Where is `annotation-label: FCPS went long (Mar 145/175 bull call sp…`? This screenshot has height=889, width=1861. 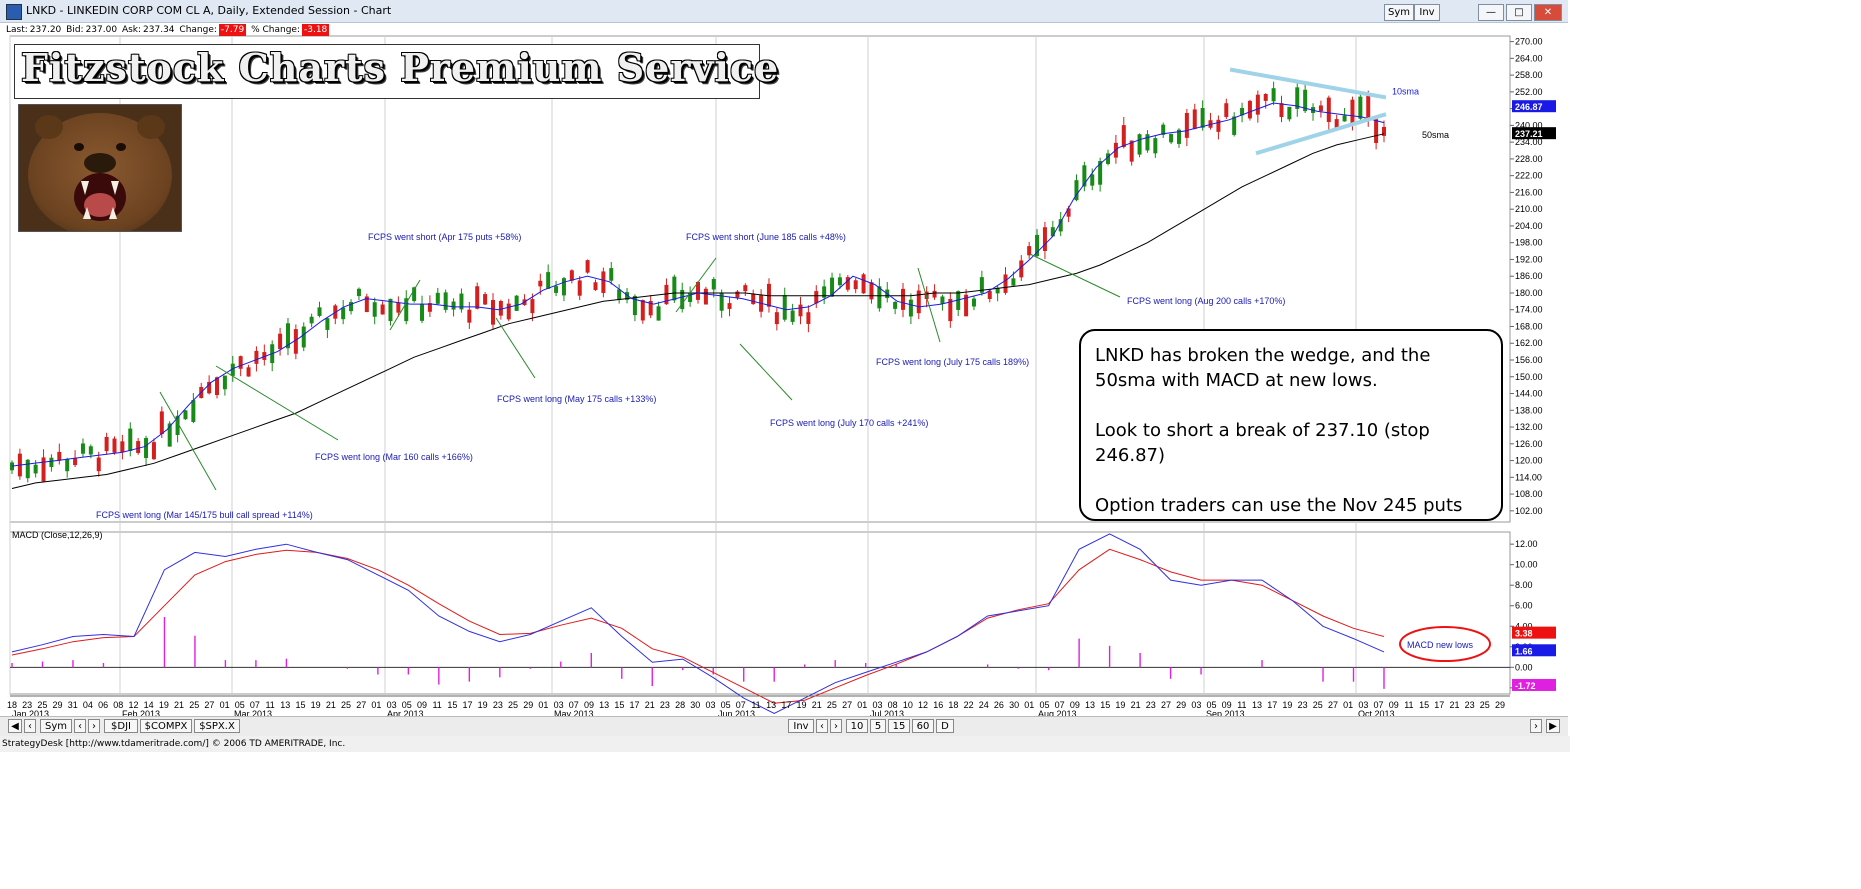 annotation-label: FCPS went long (Mar 145/175 bull call sp… is located at coordinates (204, 515).